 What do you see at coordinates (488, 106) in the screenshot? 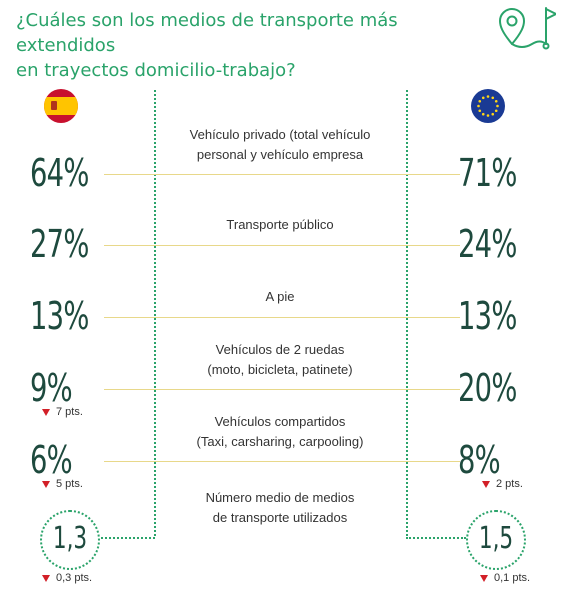
I see `eu-flag-icon` at bounding box center [488, 106].